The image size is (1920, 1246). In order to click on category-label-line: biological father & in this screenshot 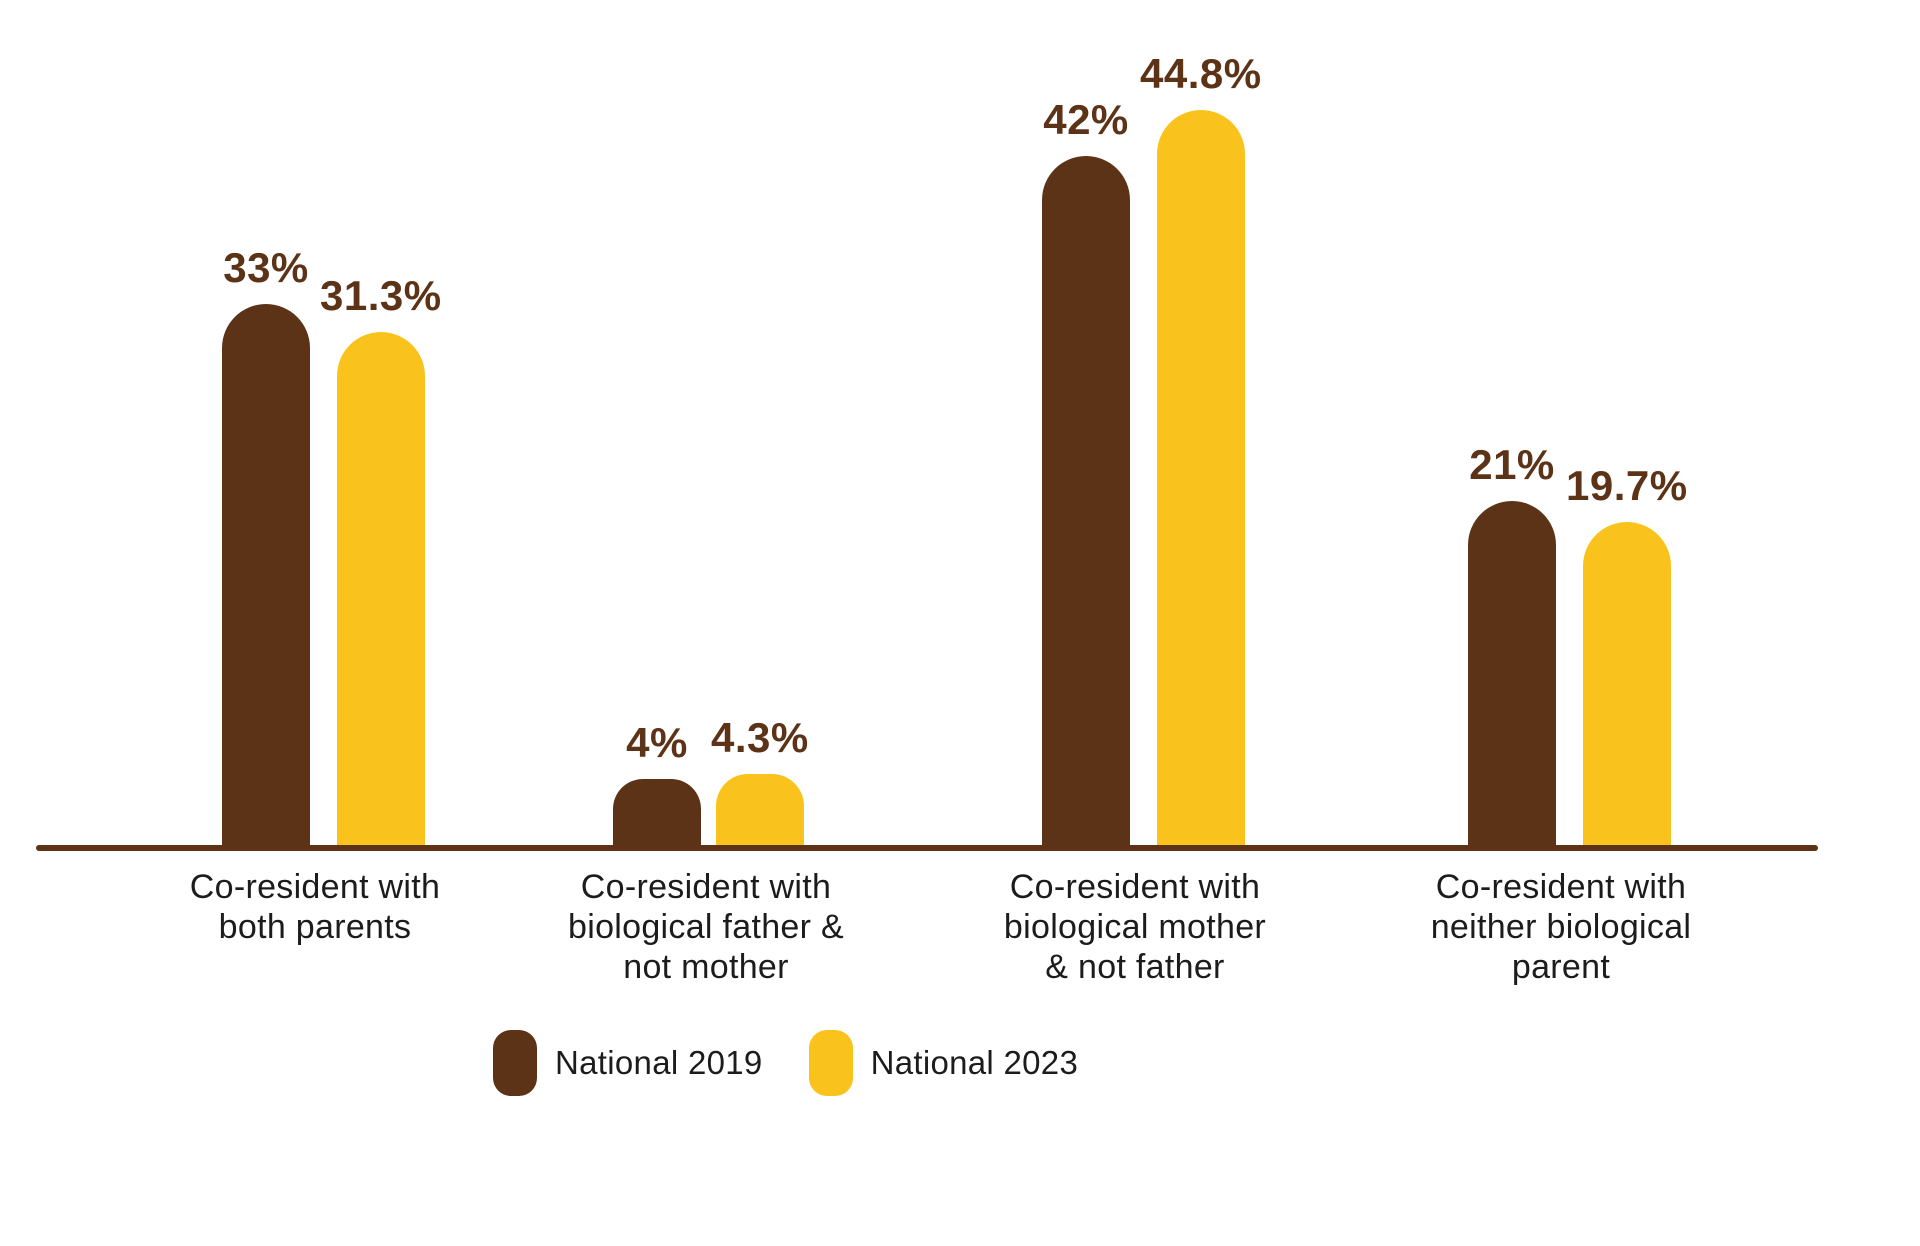, I will do `click(706, 926)`.